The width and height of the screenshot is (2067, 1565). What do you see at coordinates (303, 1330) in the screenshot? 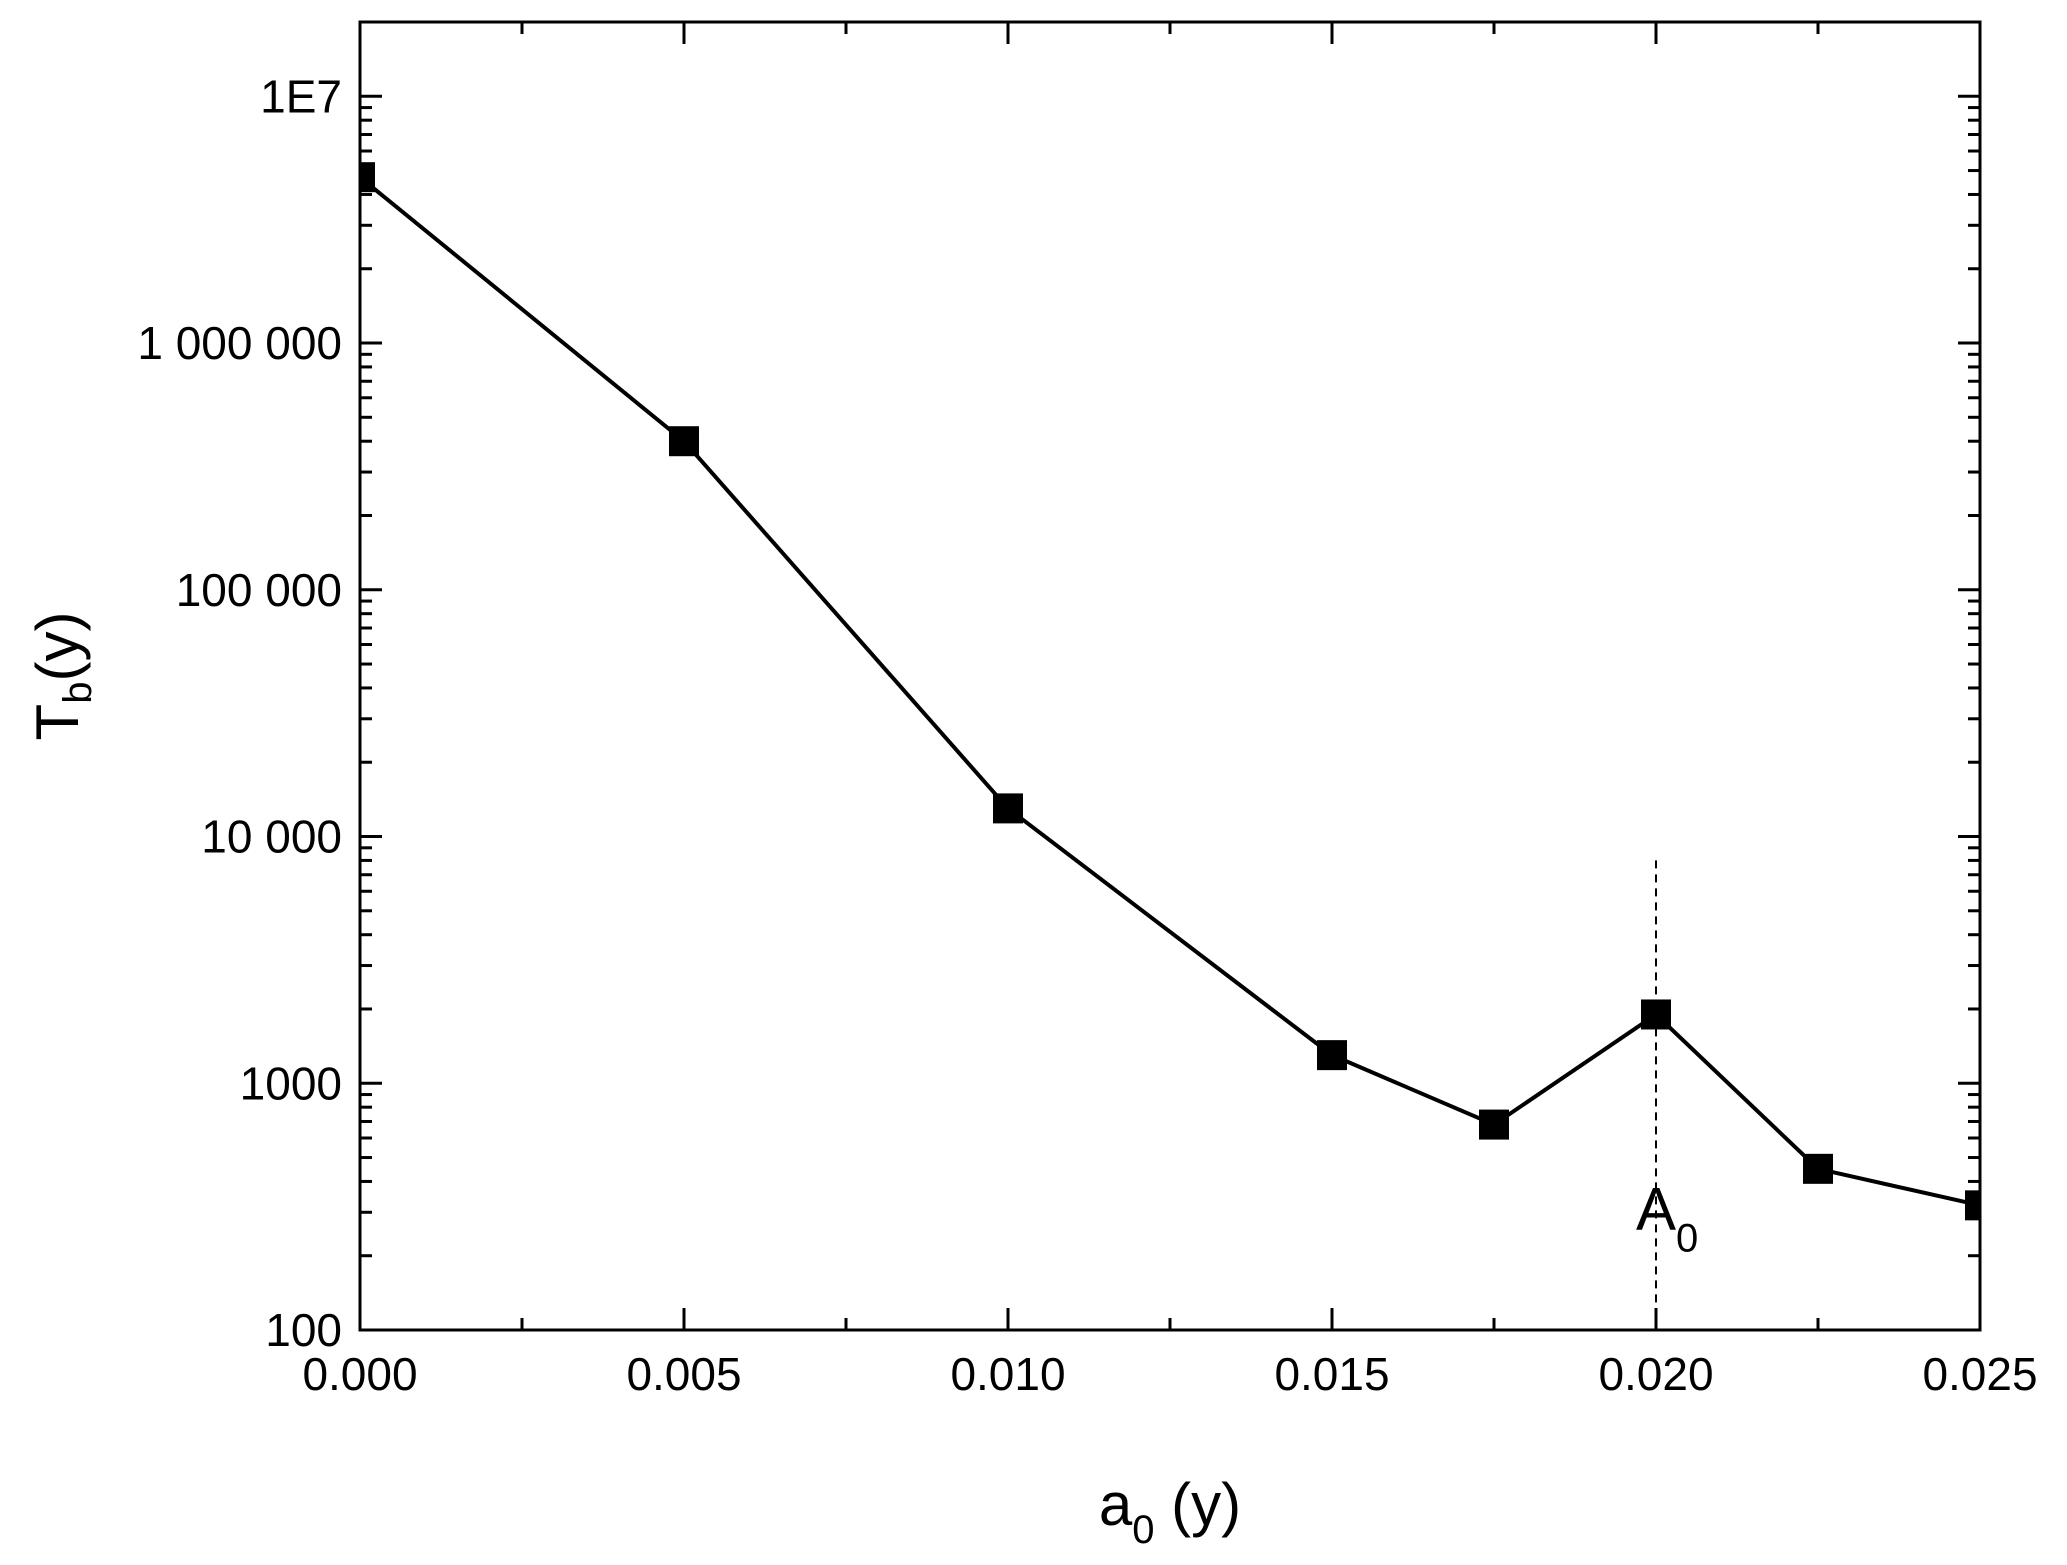
I see `y-tick-label: 100` at bounding box center [303, 1330].